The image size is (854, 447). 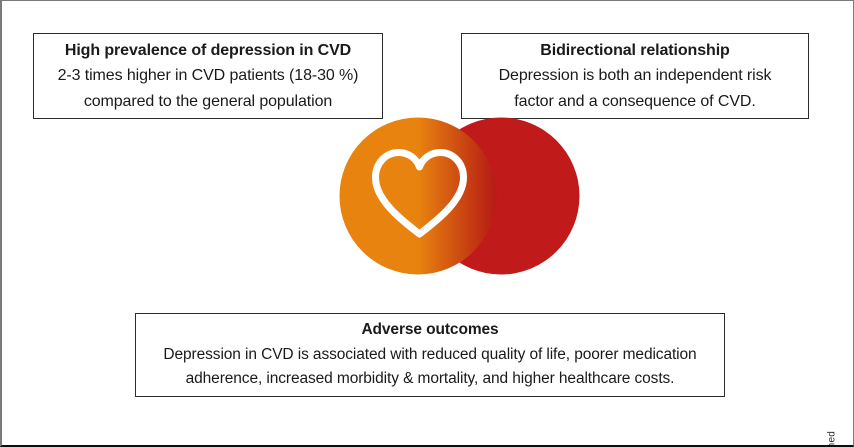 I want to click on heart-icon, so click(x=419, y=193).